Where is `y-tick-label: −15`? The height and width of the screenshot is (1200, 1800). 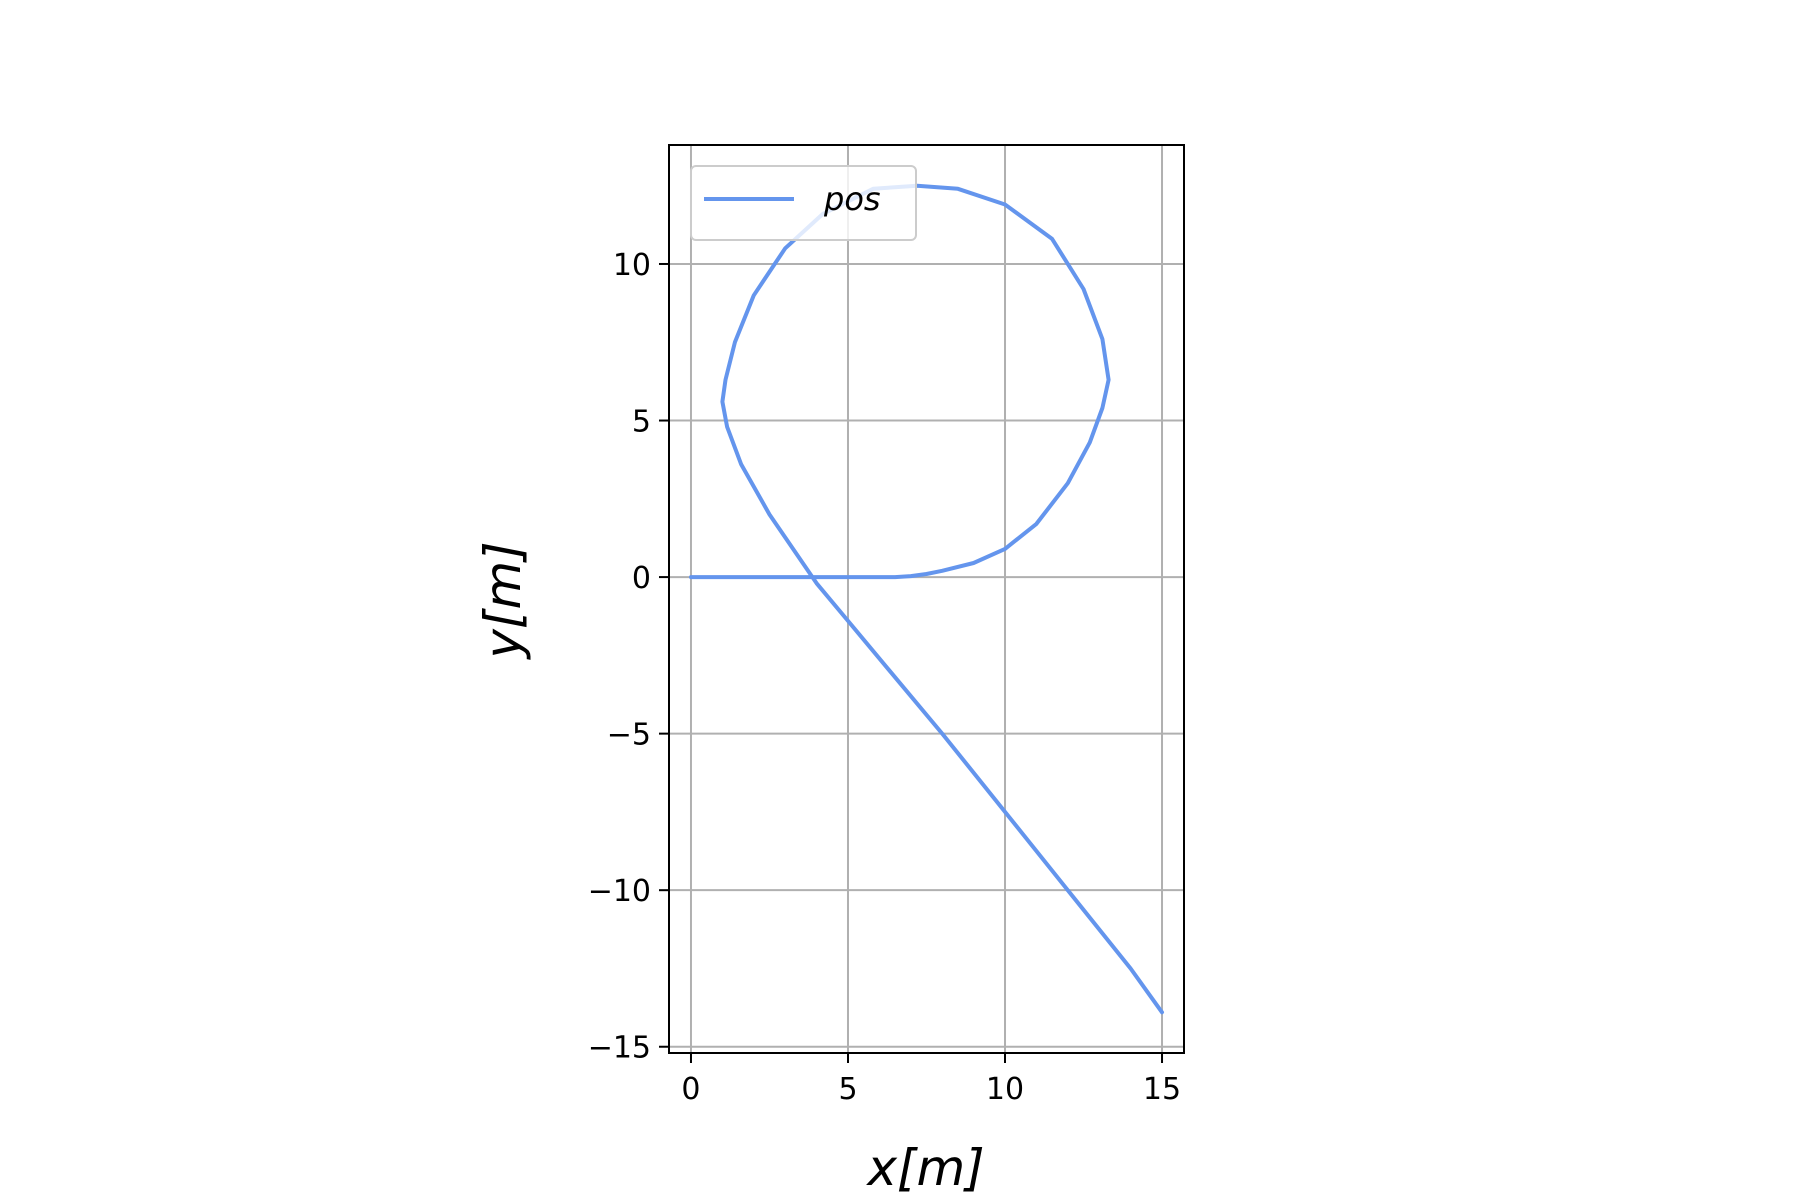
y-tick-label: −15 is located at coordinates (619, 1048).